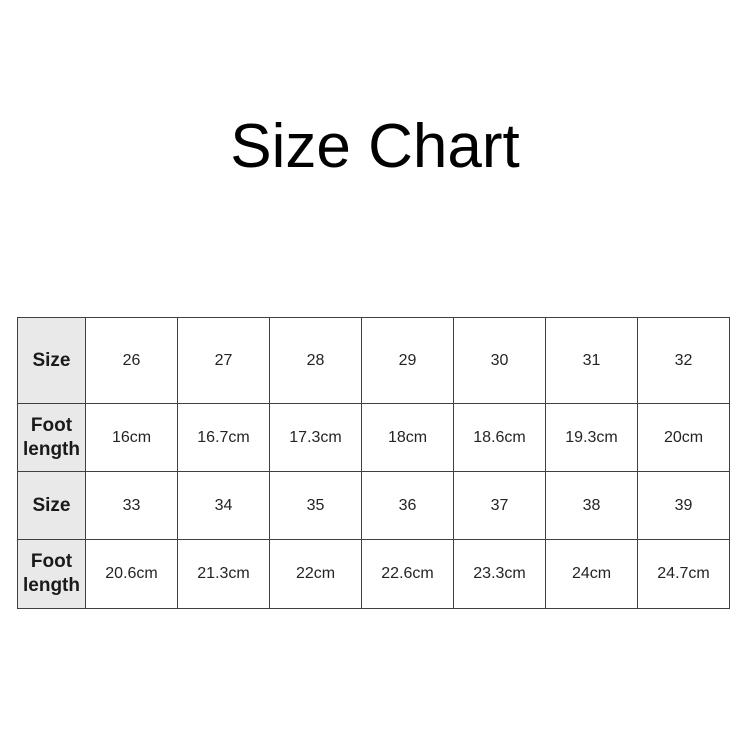 The image size is (750, 750). I want to click on foot-length-cell: 20cm, so click(683, 437).